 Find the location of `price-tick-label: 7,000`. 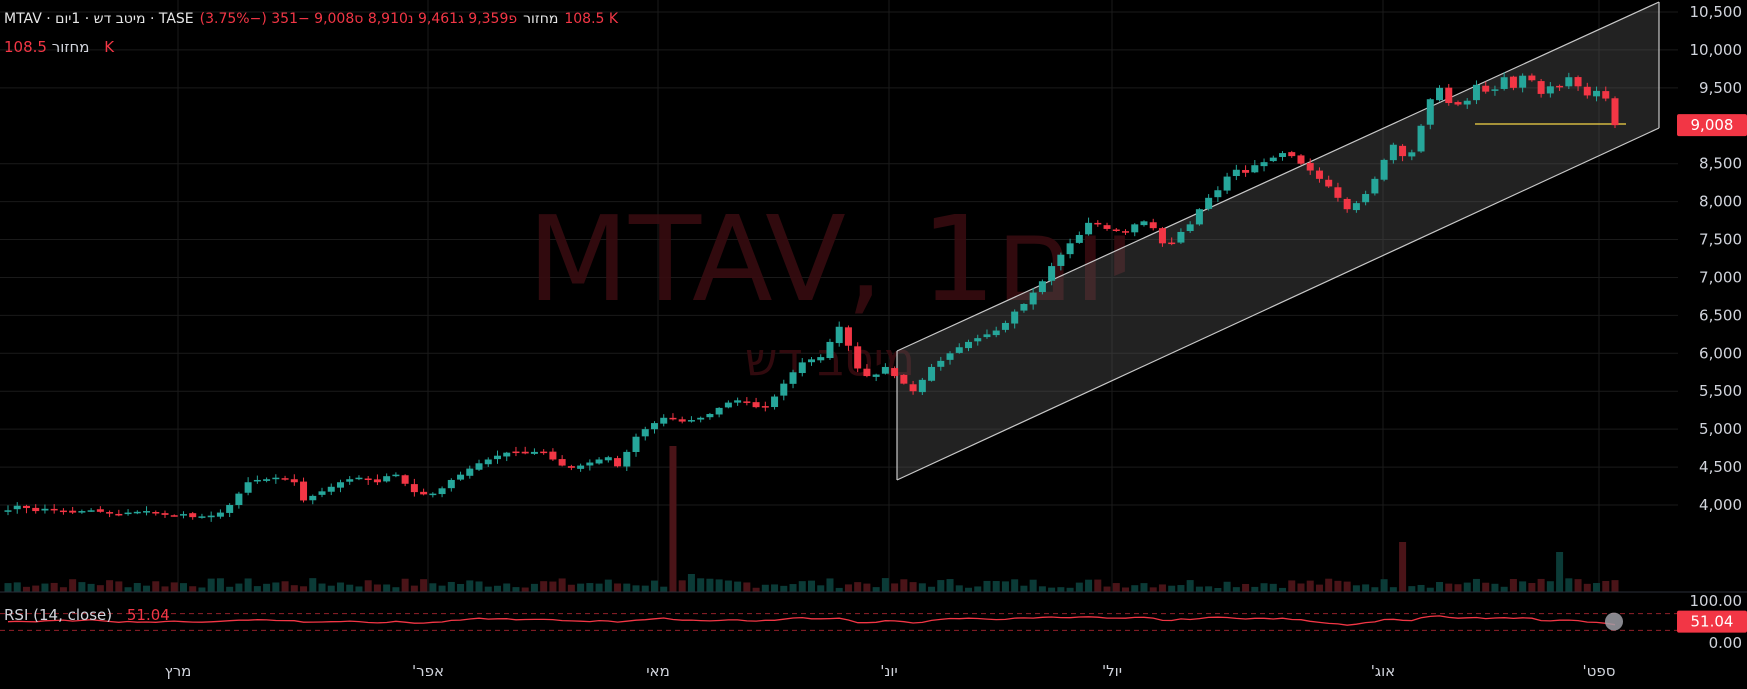

price-tick-label: 7,000 is located at coordinates (1720, 277).